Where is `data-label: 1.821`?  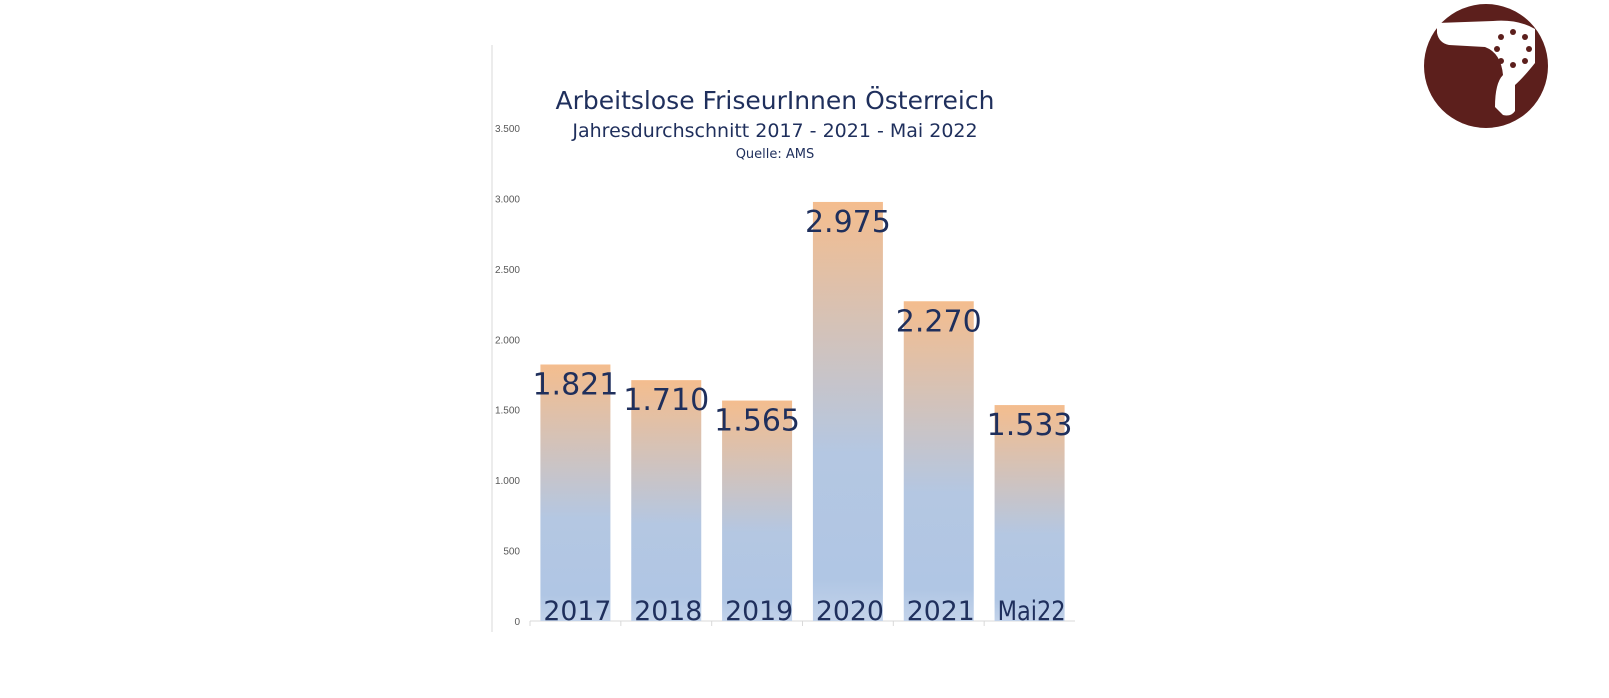
data-label: 1.821 is located at coordinates (575, 384).